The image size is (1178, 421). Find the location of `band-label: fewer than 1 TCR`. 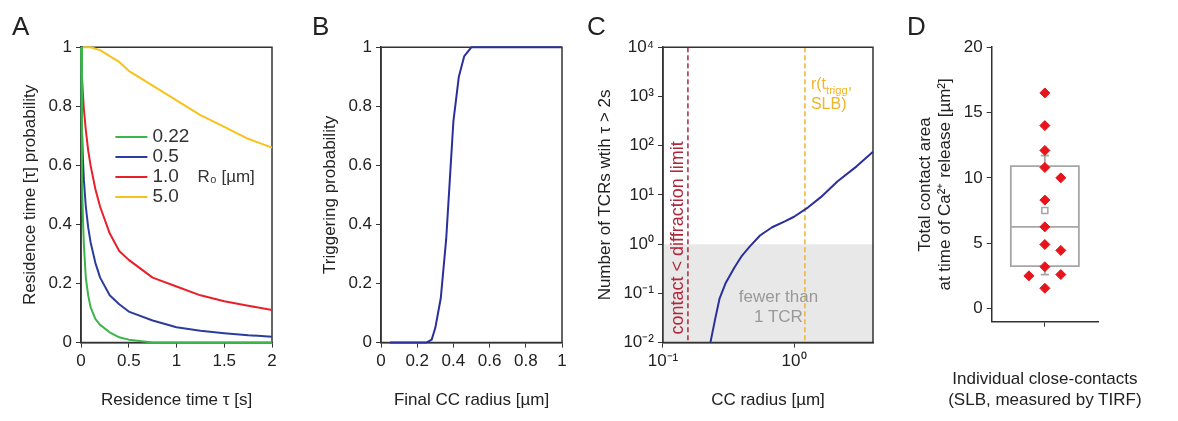

band-label: fewer than 1 TCR is located at coordinates (778, 307).